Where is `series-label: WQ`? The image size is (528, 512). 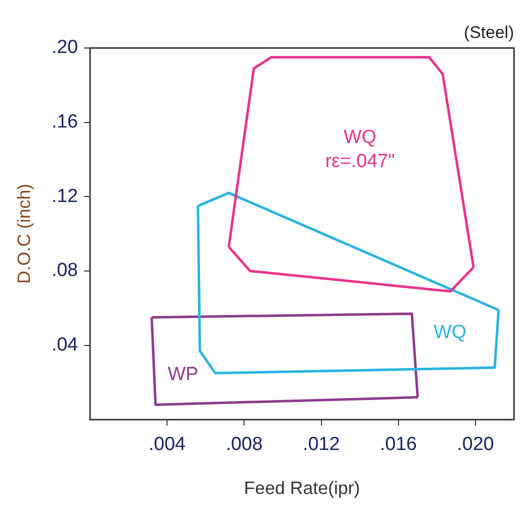
series-label: WQ is located at coordinates (450, 333).